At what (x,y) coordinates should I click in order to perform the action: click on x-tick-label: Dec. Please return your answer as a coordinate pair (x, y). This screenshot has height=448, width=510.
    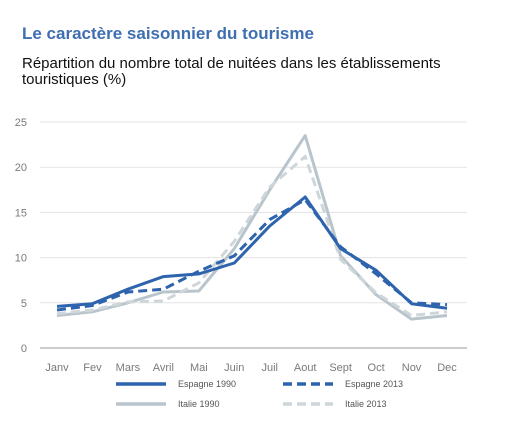
    Looking at the image, I should click on (447, 368).